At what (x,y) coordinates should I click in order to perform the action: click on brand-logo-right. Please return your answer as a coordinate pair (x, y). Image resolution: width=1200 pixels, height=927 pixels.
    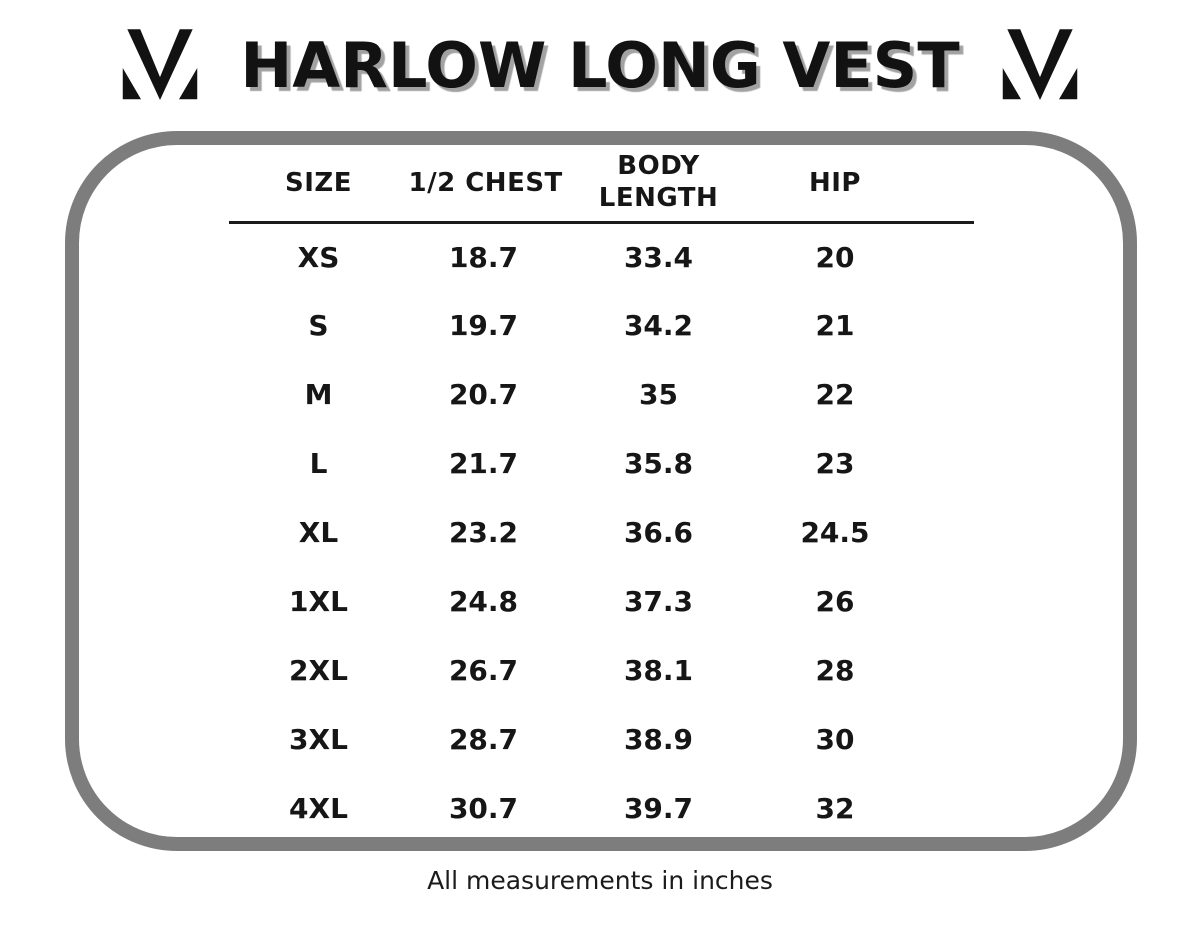
    Looking at the image, I should click on (1040, 65).